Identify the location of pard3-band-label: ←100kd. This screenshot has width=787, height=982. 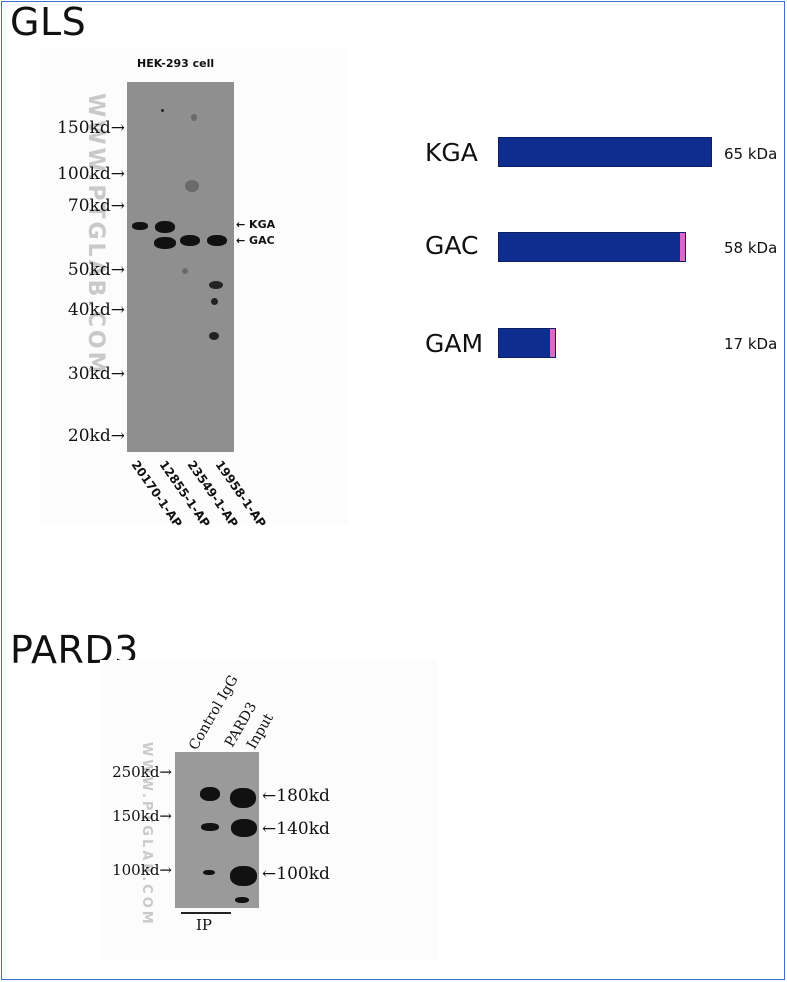
(296, 874).